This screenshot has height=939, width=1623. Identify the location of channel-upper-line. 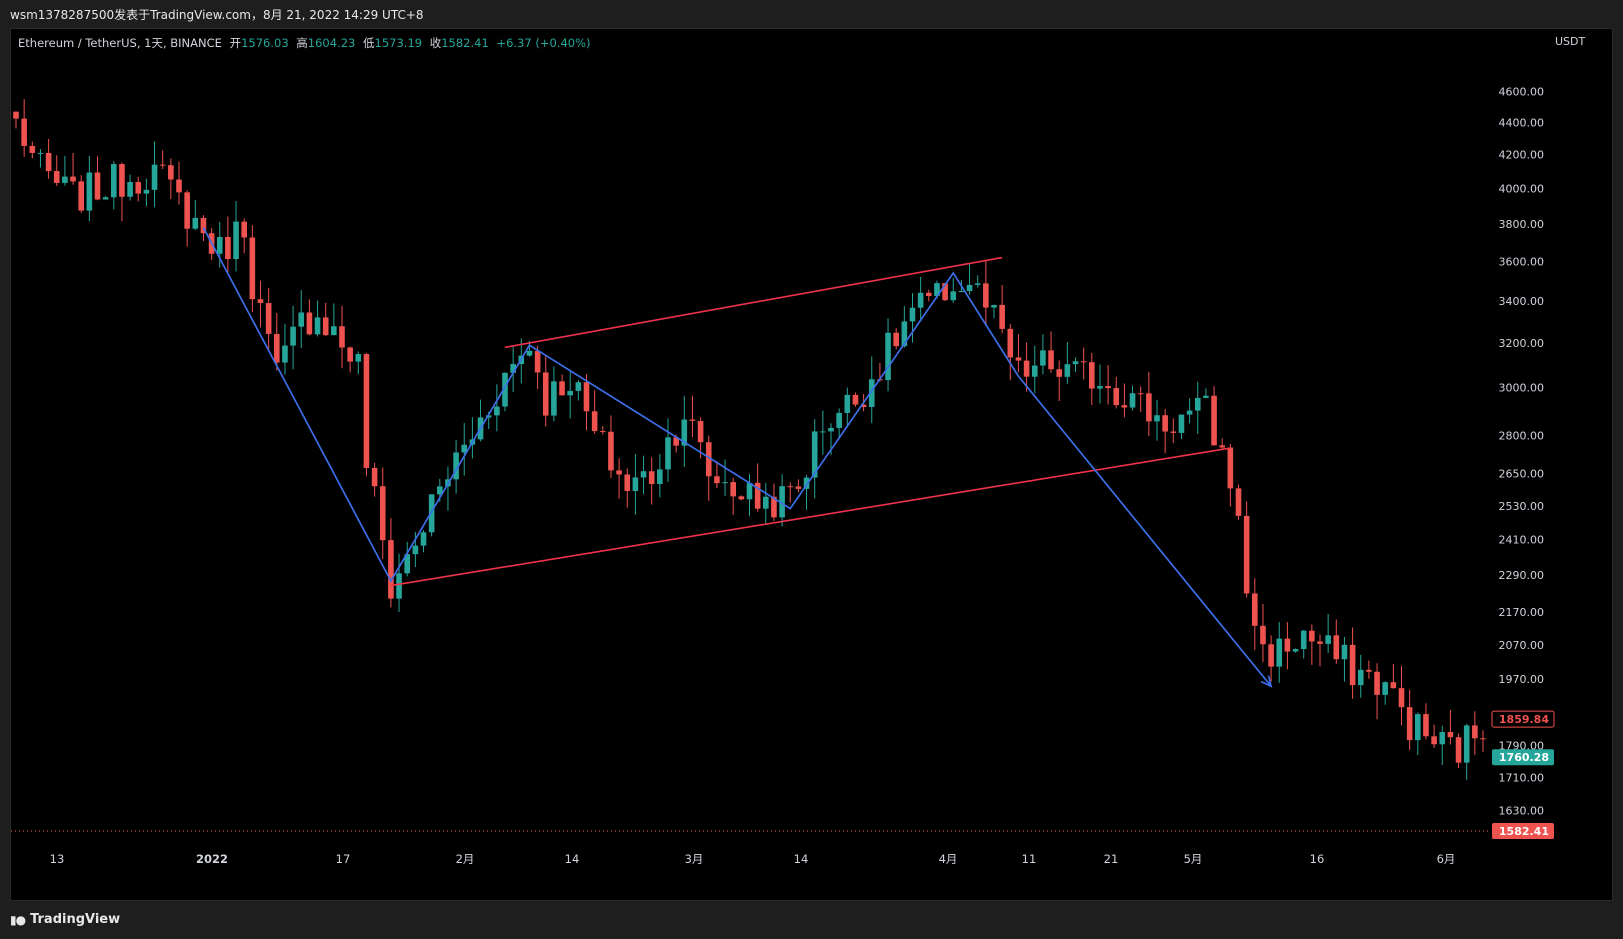
(753, 302).